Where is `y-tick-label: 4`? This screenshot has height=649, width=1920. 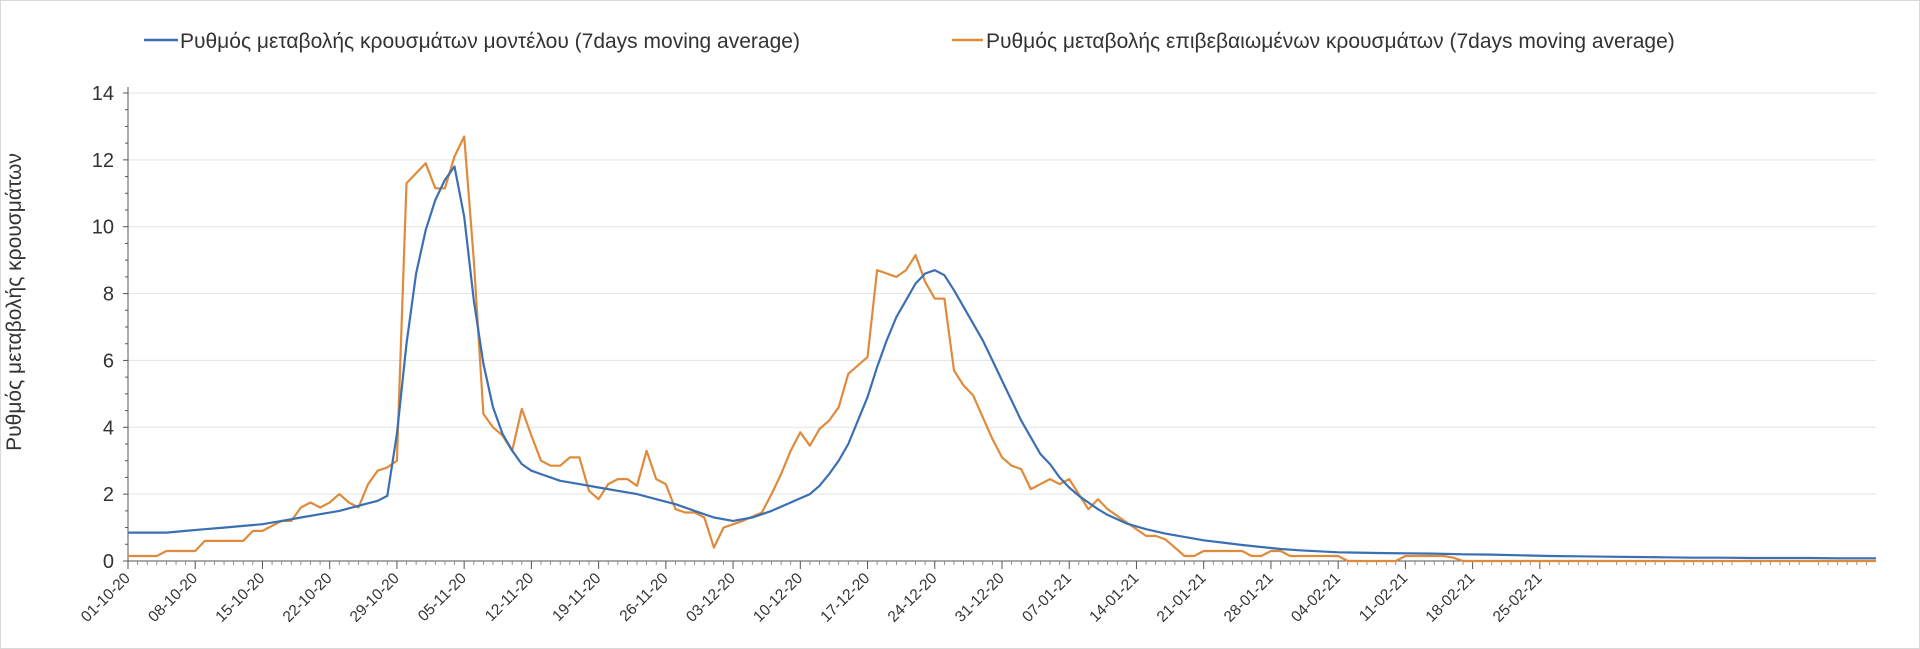 y-tick-label: 4 is located at coordinates (108, 428).